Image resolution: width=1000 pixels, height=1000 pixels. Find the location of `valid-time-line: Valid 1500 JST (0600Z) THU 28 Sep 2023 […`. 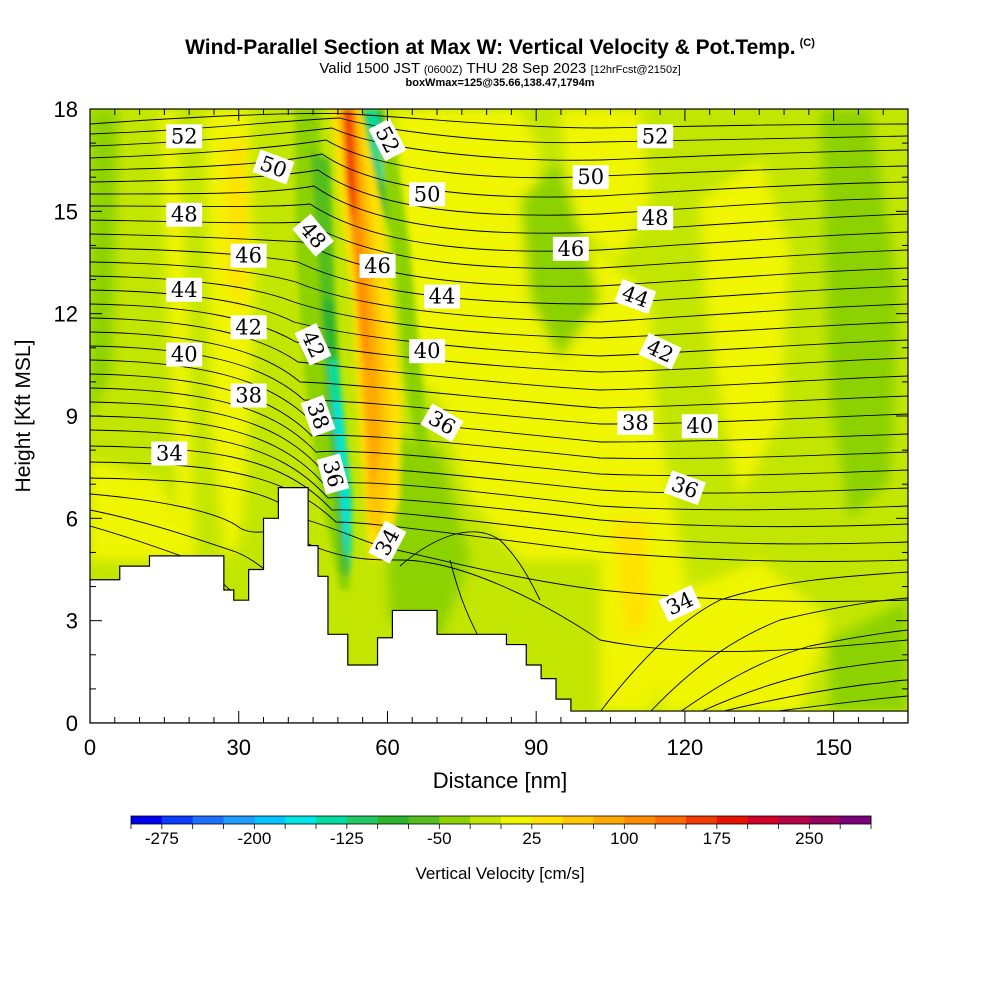

valid-time-line: Valid 1500 JST (0600Z) THU 28 Sep 2023 [… is located at coordinates (500, 68).